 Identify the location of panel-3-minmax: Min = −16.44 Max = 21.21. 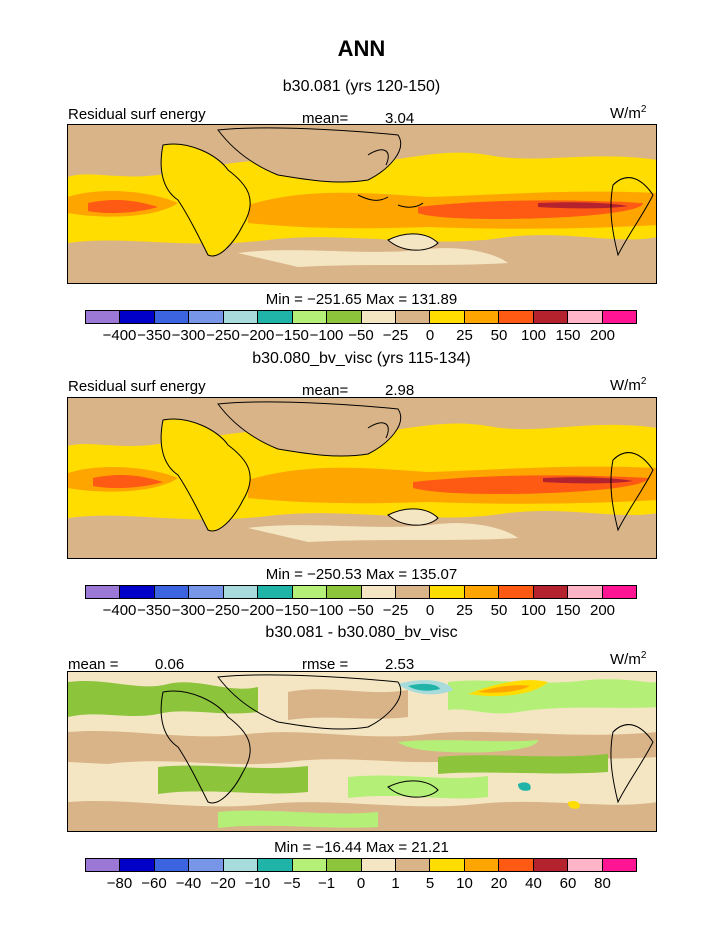
(361, 847).